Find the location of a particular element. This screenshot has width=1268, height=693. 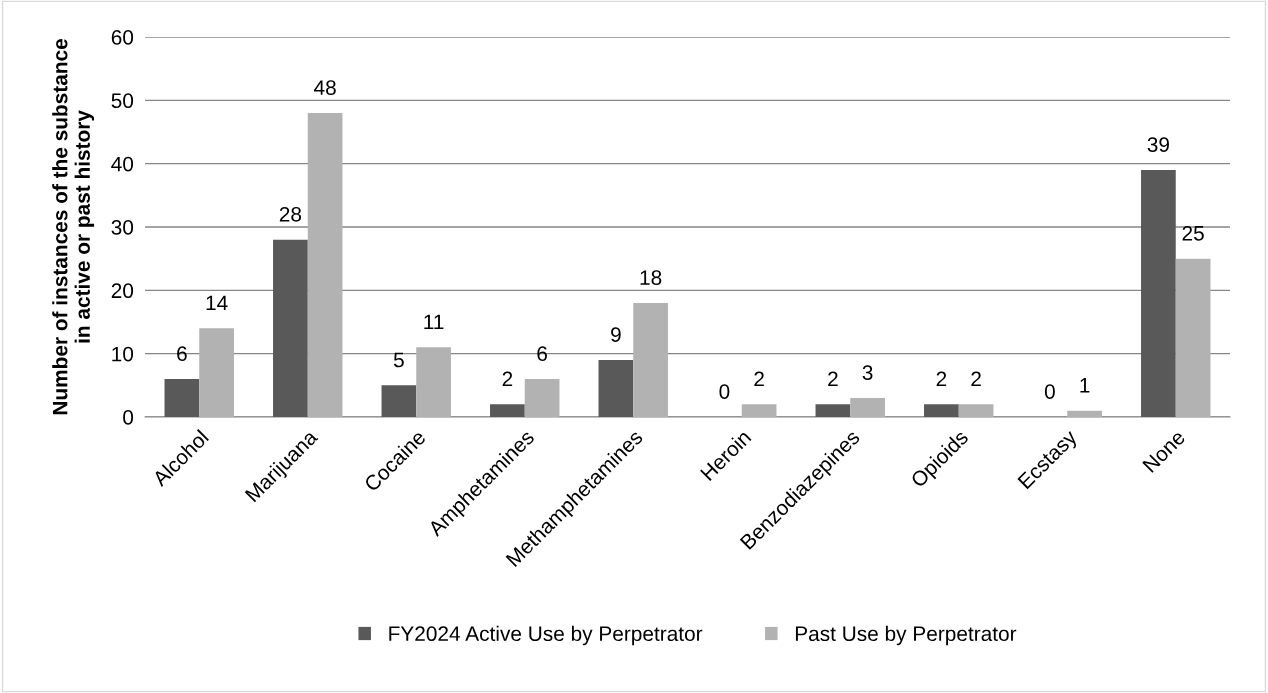

y-tick-label: 20 is located at coordinates (122, 291).